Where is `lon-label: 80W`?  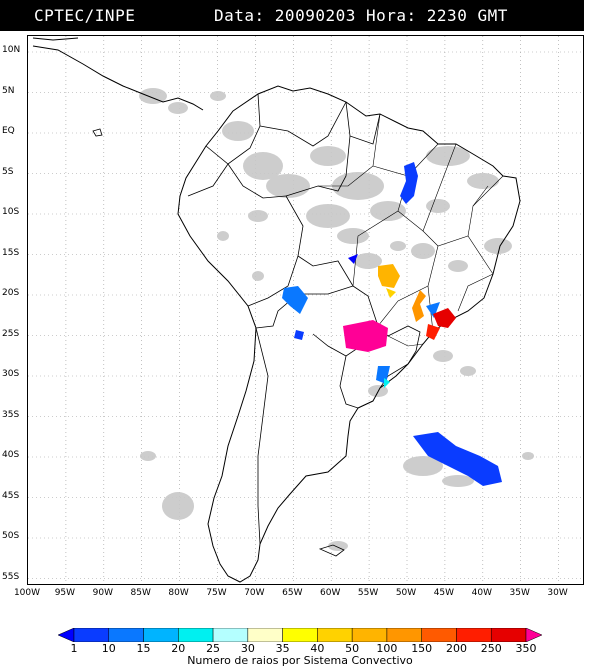
lon-label: 80W is located at coordinates (178, 593).